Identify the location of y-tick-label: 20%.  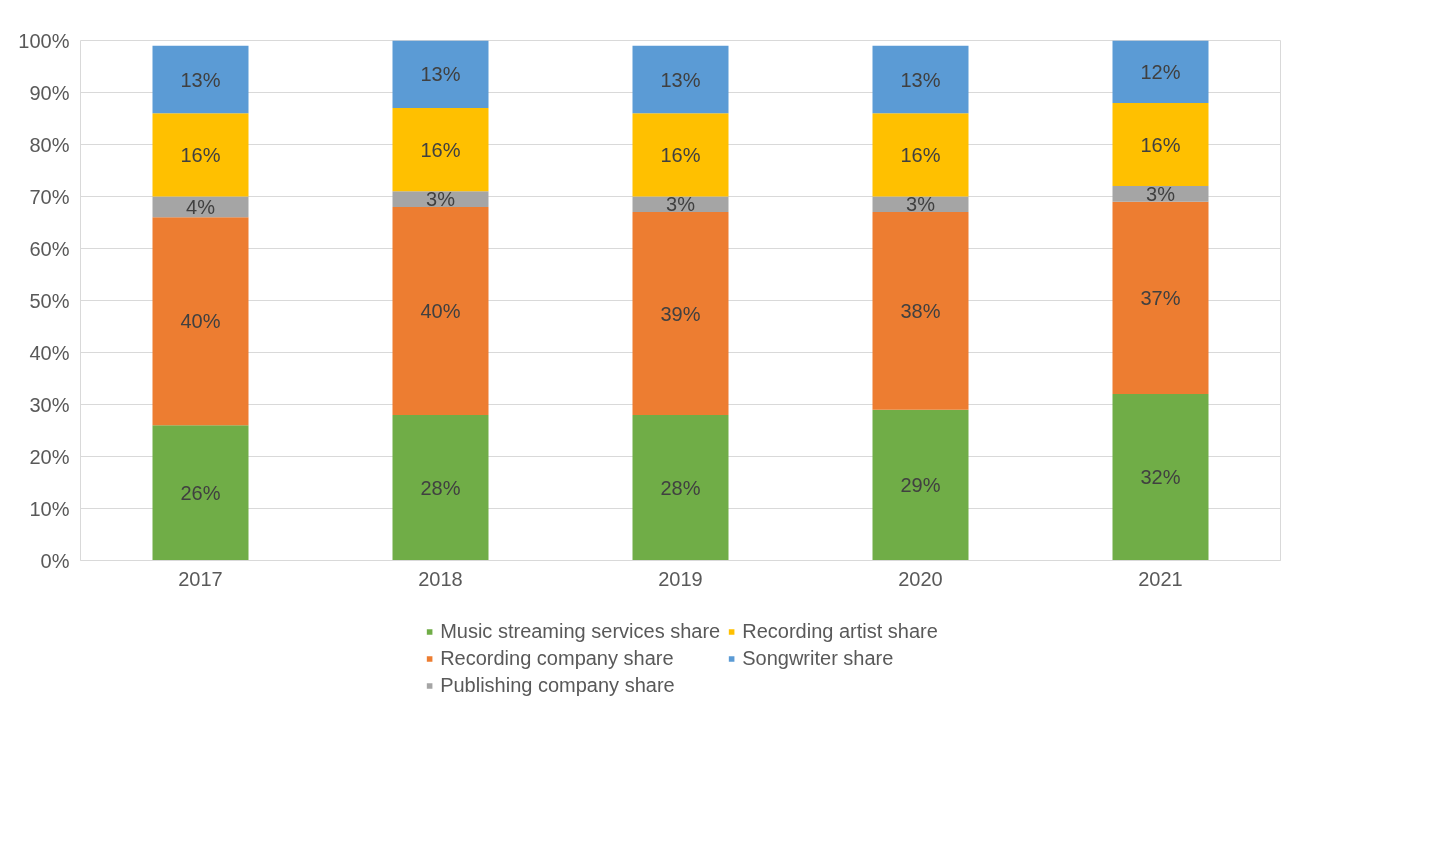
(49, 456).